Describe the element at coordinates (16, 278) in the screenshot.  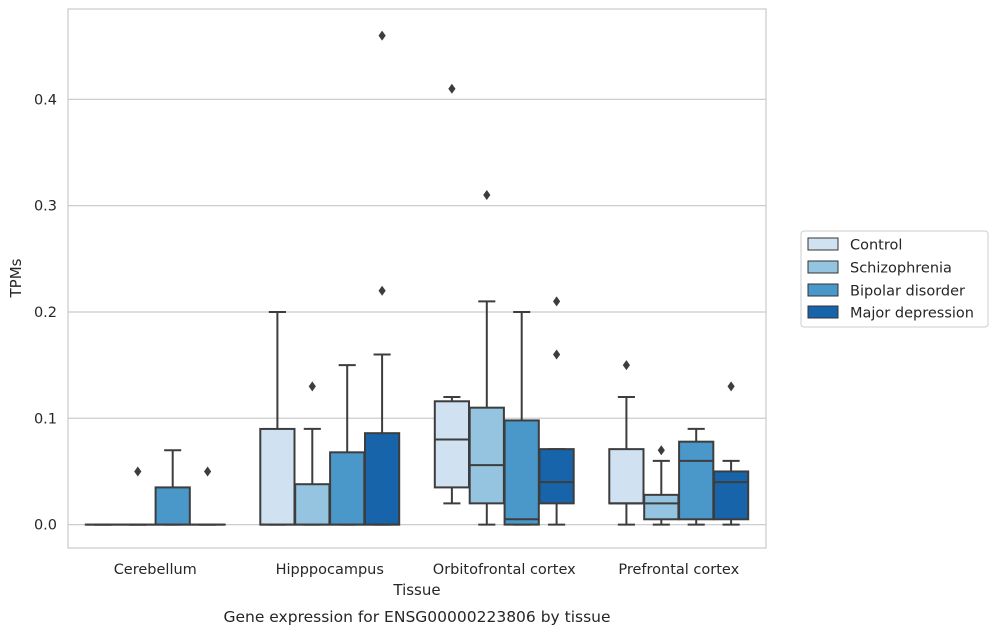
I see `y-axis-label: TPMs` at that location.